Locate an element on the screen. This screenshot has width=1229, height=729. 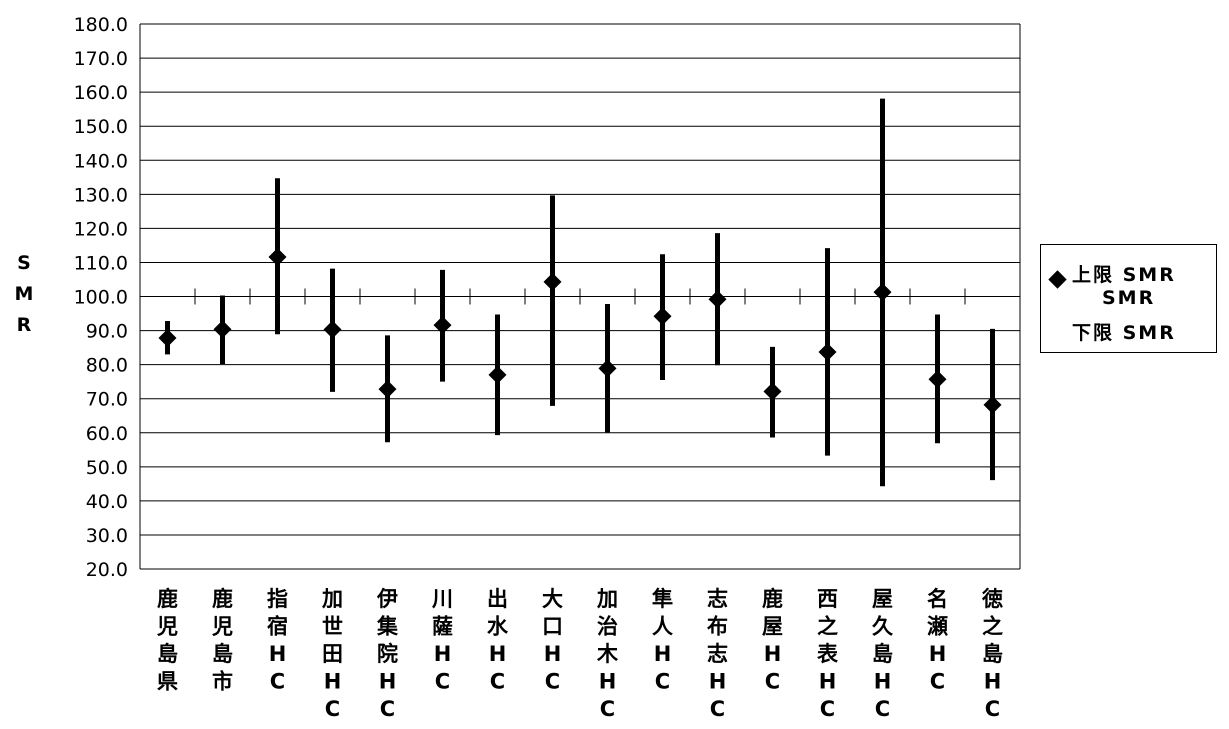
legend is located at coordinates (1128, 298).